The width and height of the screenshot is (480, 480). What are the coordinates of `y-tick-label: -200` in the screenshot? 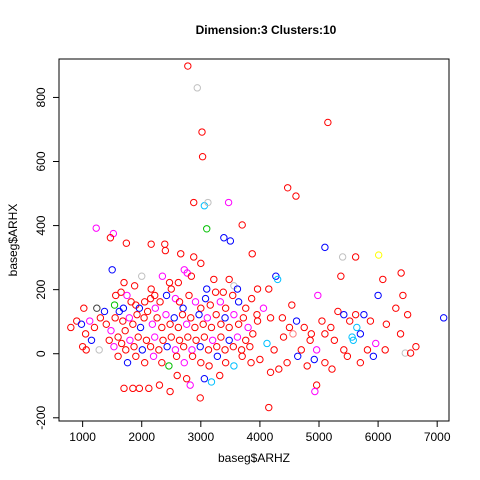 It's located at (41, 417).